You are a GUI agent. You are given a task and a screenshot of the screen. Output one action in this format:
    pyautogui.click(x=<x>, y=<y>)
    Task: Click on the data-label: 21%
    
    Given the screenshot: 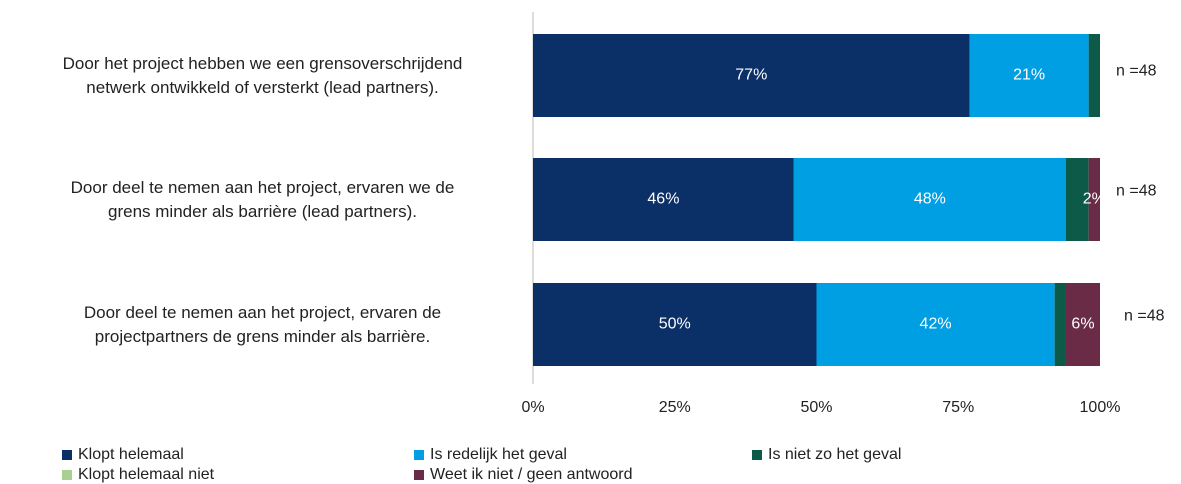 What is the action you would take?
    pyautogui.click(x=1029, y=75)
    